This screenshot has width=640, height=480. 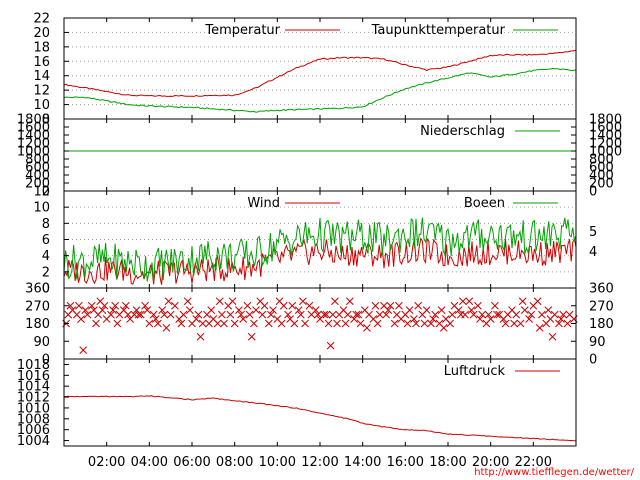 I want to click on precipitation-right-tick-label: 1000, so click(x=605, y=152).